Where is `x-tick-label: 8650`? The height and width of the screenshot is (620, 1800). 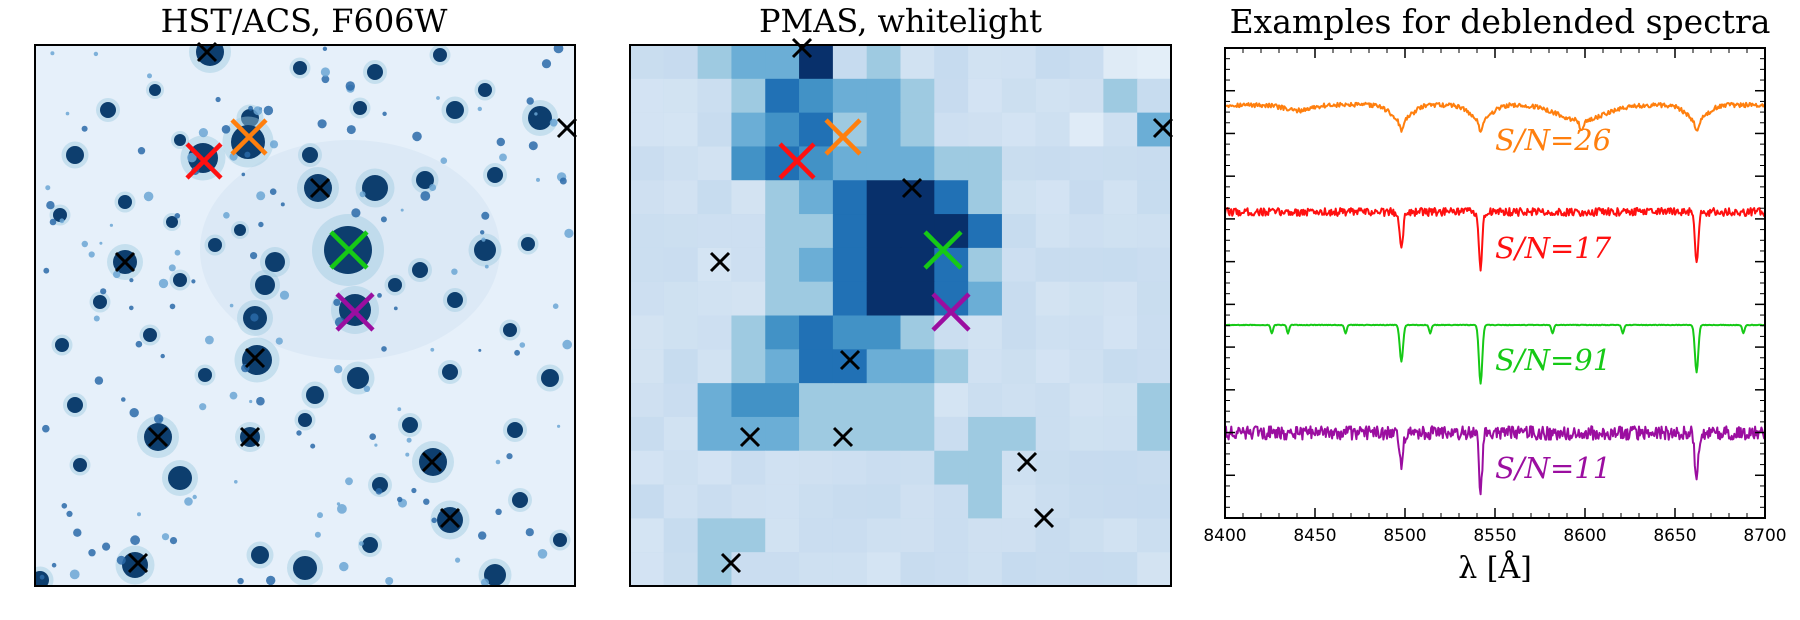
x-tick-label: 8650 is located at coordinates (1674, 536).